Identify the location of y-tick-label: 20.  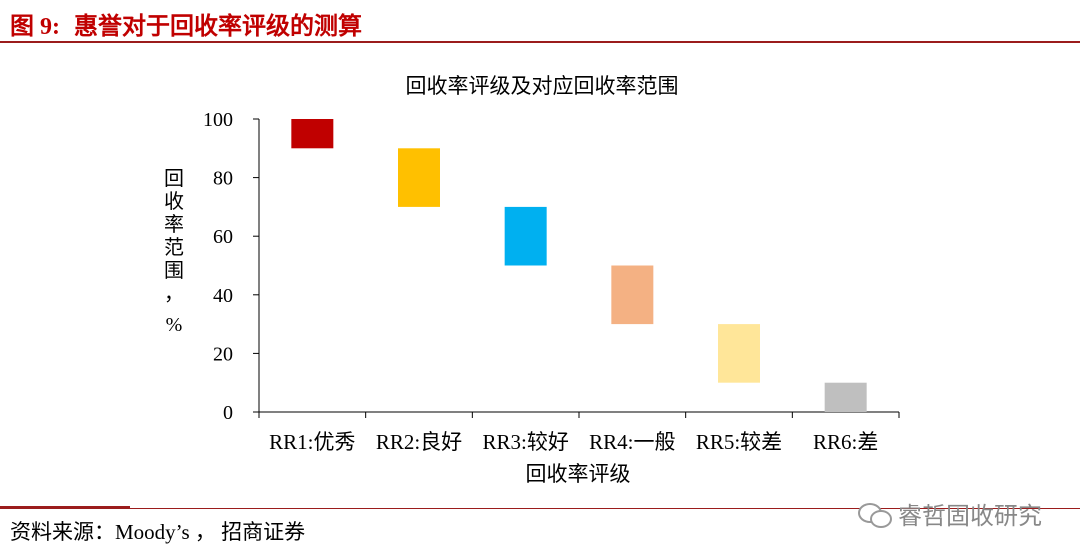
(223, 354).